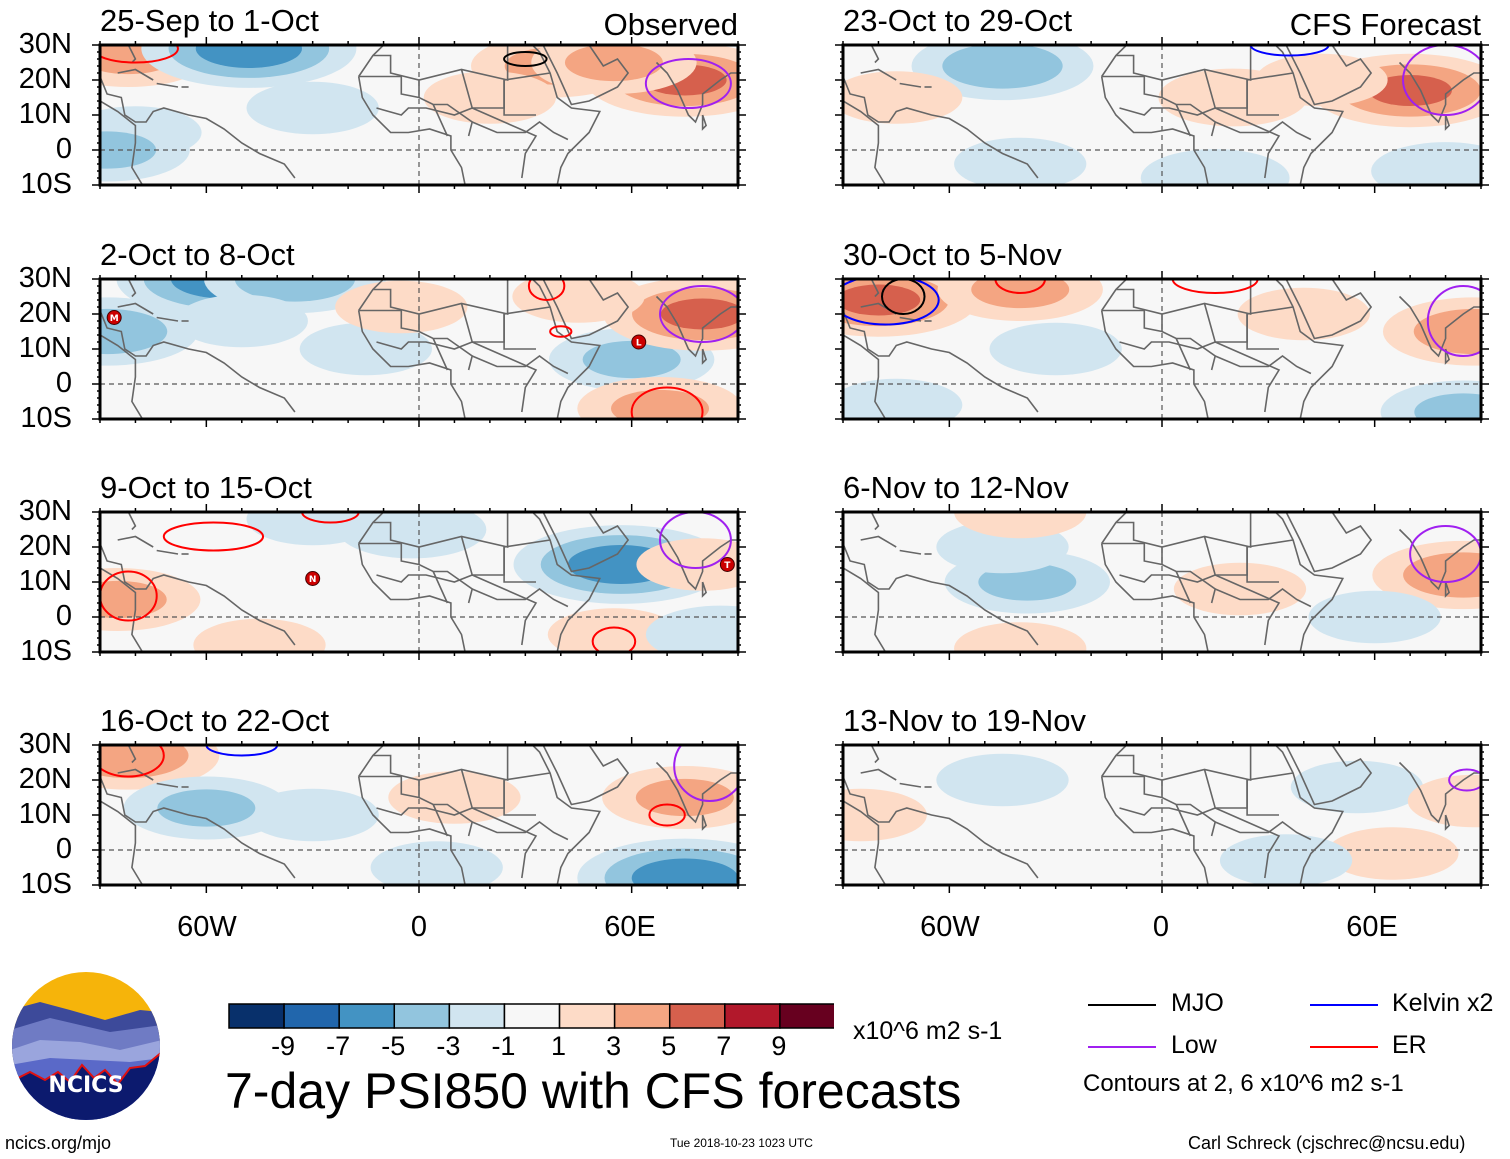 This screenshot has width=1510, height=1159. Describe the element at coordinates (1409, 1045) in the screenshot. I see `legend-label-er: ER` at that location.